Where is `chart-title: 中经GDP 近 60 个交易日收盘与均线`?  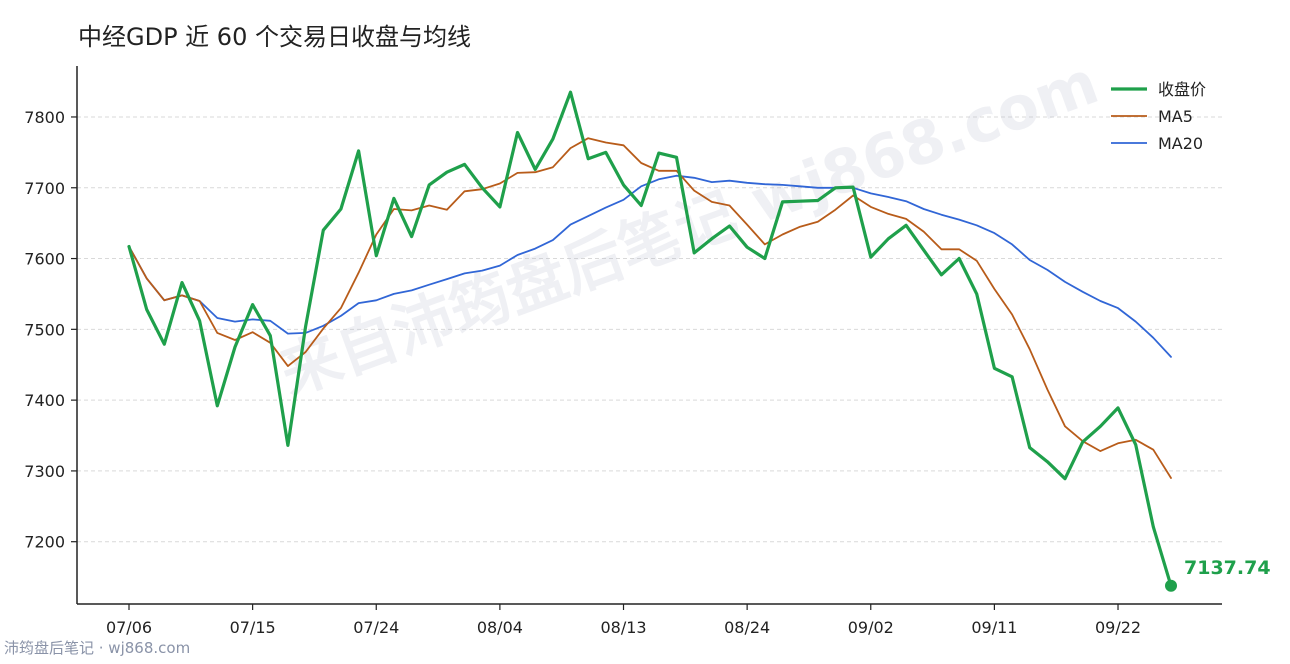 chart-title: 中经GDP 近 60 个交易日收盘与均线 is located at coordinates (274, 37).